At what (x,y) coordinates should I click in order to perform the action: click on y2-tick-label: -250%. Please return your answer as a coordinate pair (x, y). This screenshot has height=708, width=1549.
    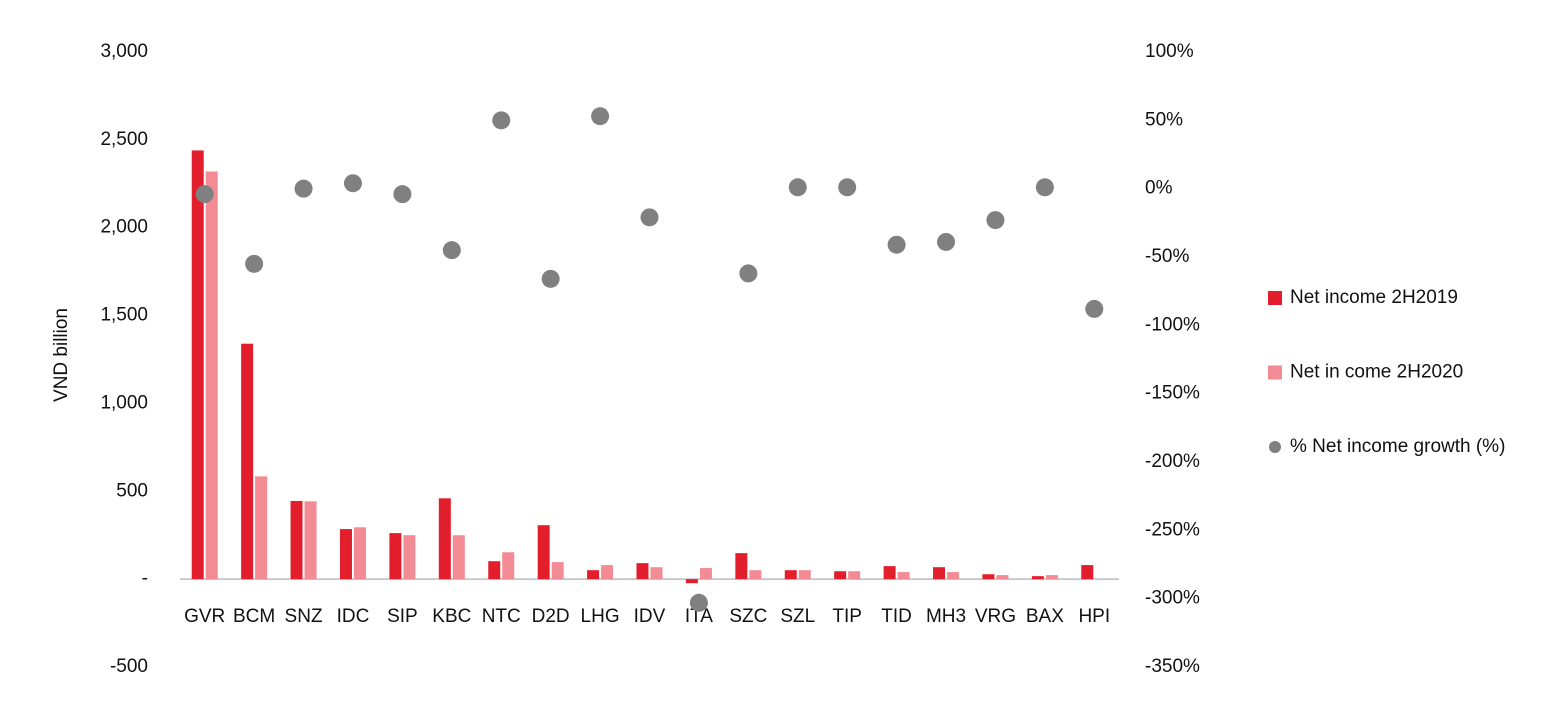
    Looking at the image, I should click on (1172, 529).